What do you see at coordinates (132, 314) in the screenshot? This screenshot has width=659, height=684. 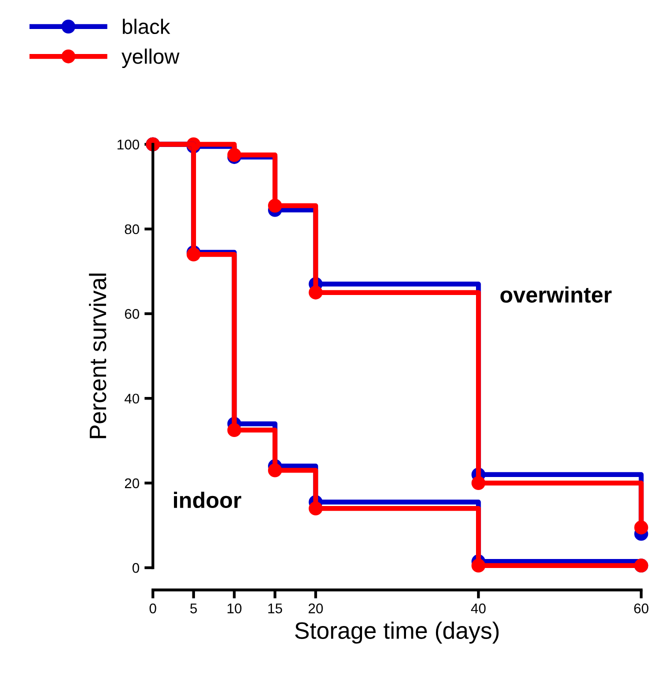 I see `y-tick-label: 60` at bounding box center [132, 314].